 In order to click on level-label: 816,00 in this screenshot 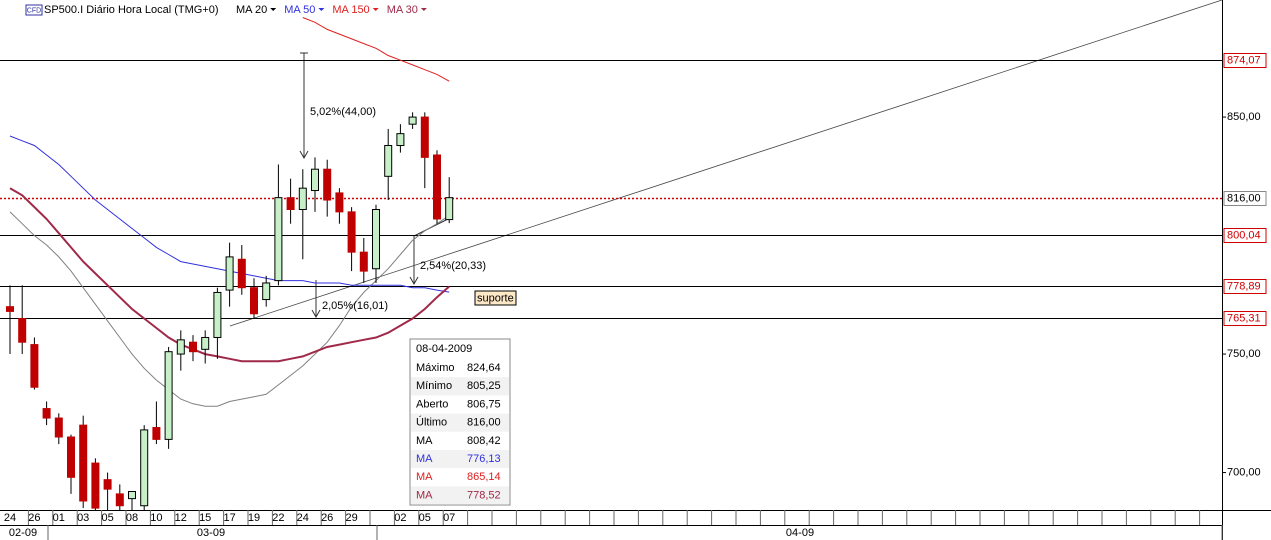, I will do `click(1244, 198)`.